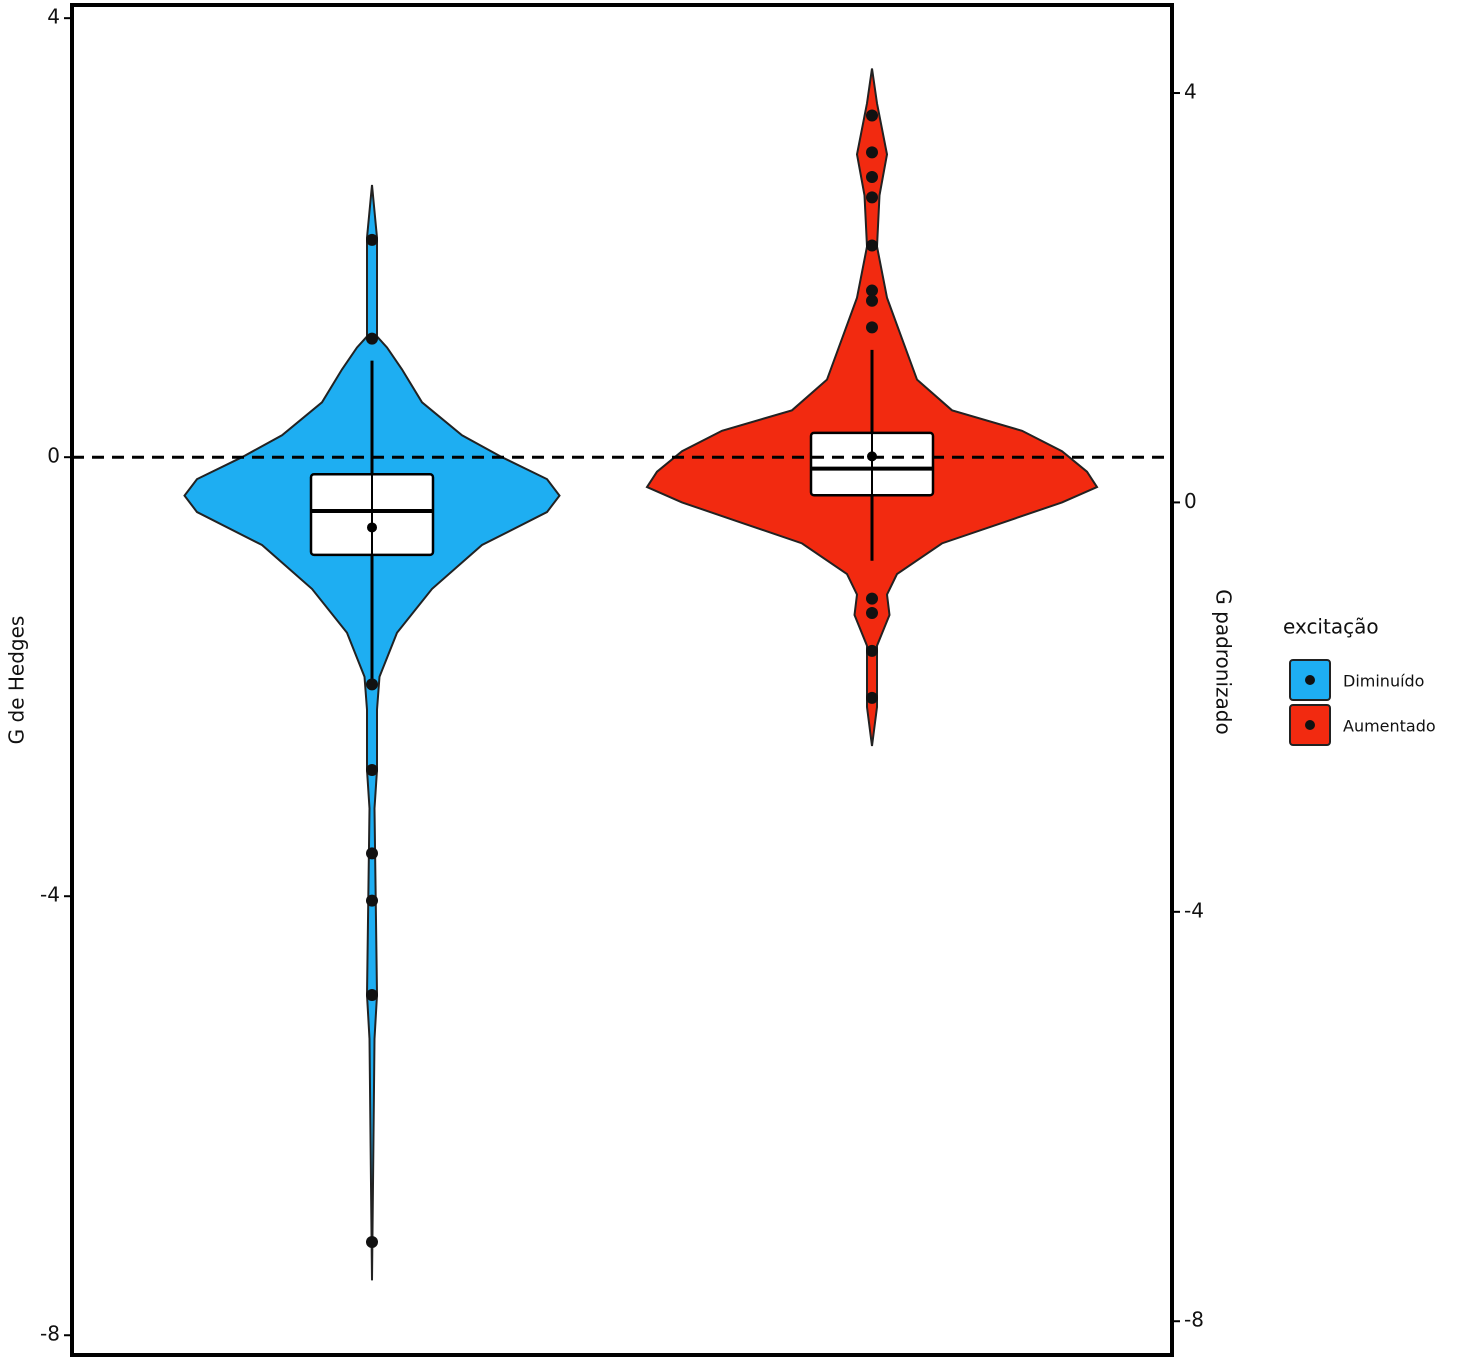 This screenshot has width=1468, height=1360. I want to click on legend-title: excitação, so click(1331, 627).